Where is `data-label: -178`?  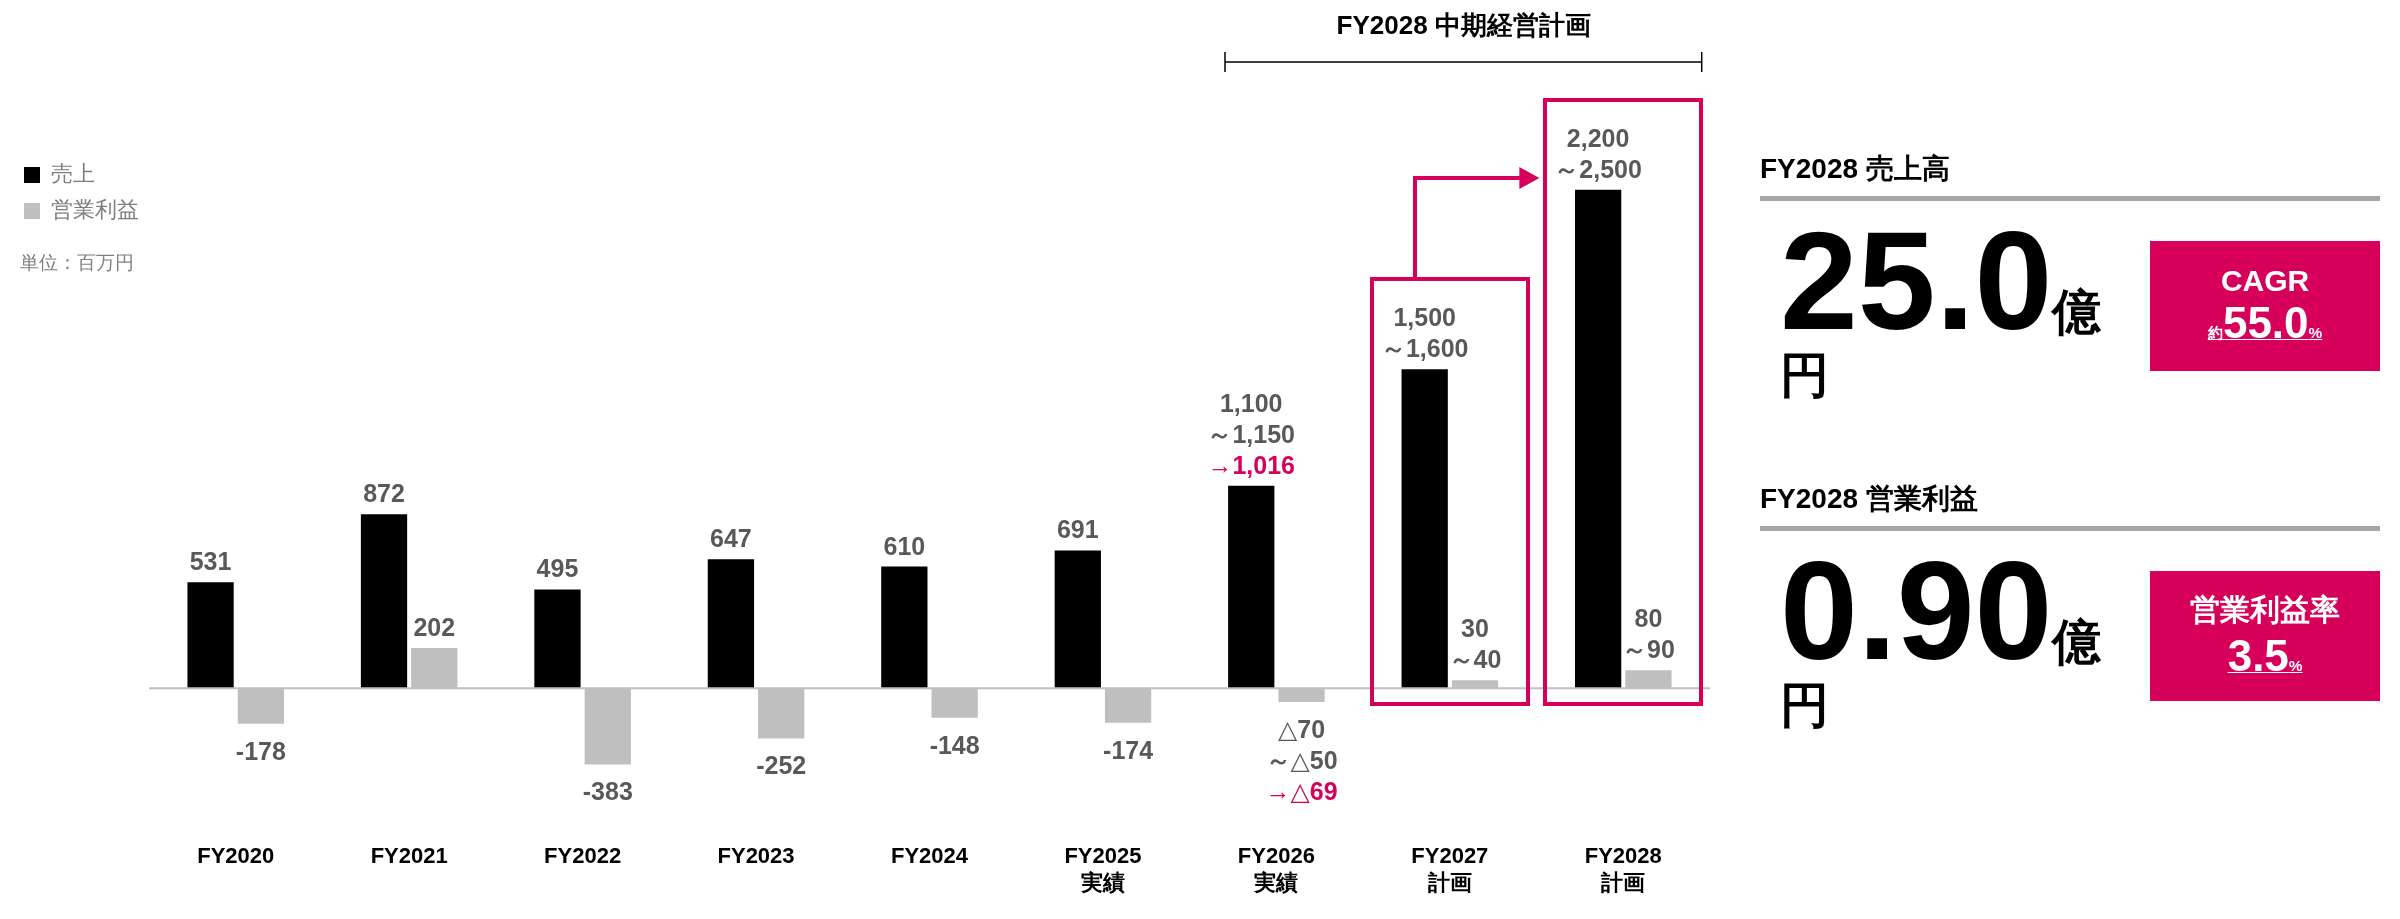
data-label: -178 is located at coordinates (260, 750).